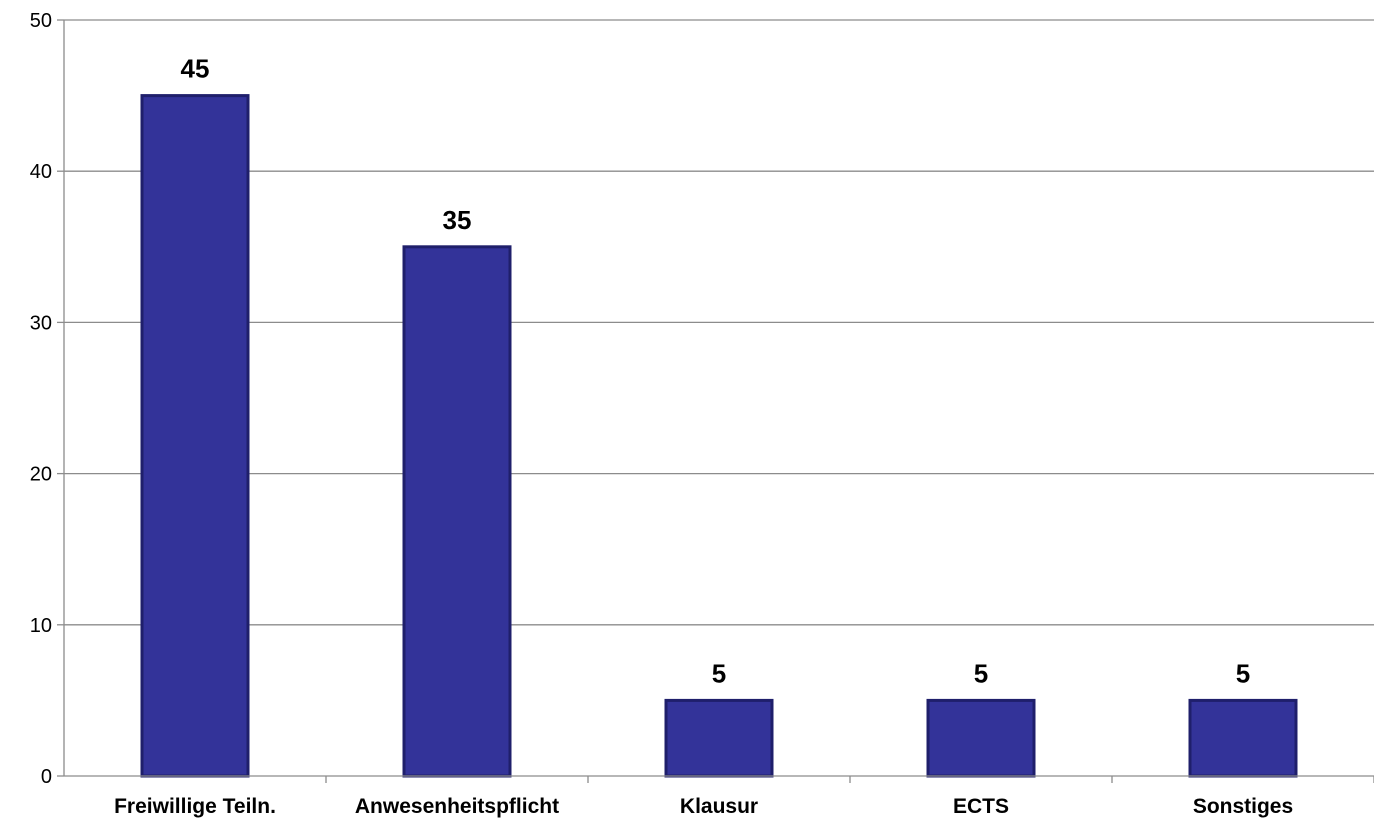 Image resolution: width=1374 pixels, height=823 pixels. Describe the element at coordinates (41, 323) in the screenshot. I see `y-tick-label: 30` at that location.